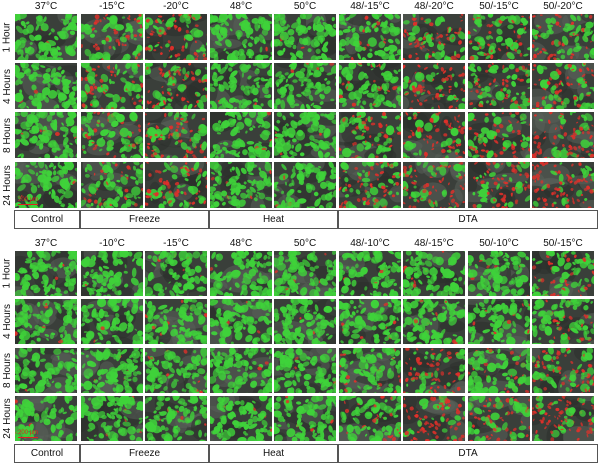  What do you see at coordinates (112, 243) in the screenshot?
I see `column-header: -10°C` at bounding box center [112, 243].